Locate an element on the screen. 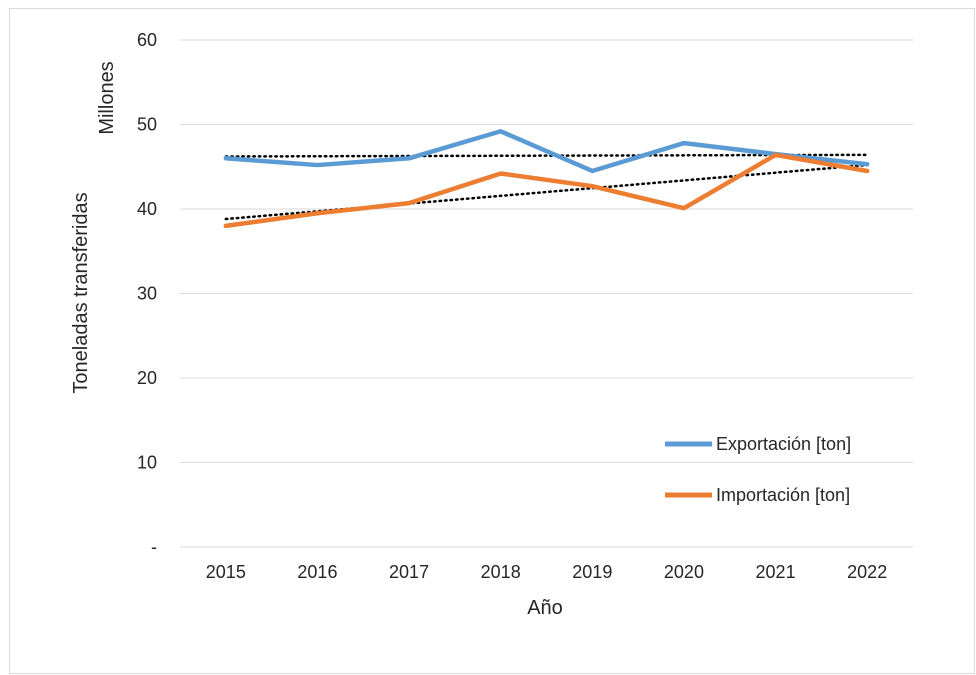  x-tick-label: 2020 is located at coordinates (684, 572).